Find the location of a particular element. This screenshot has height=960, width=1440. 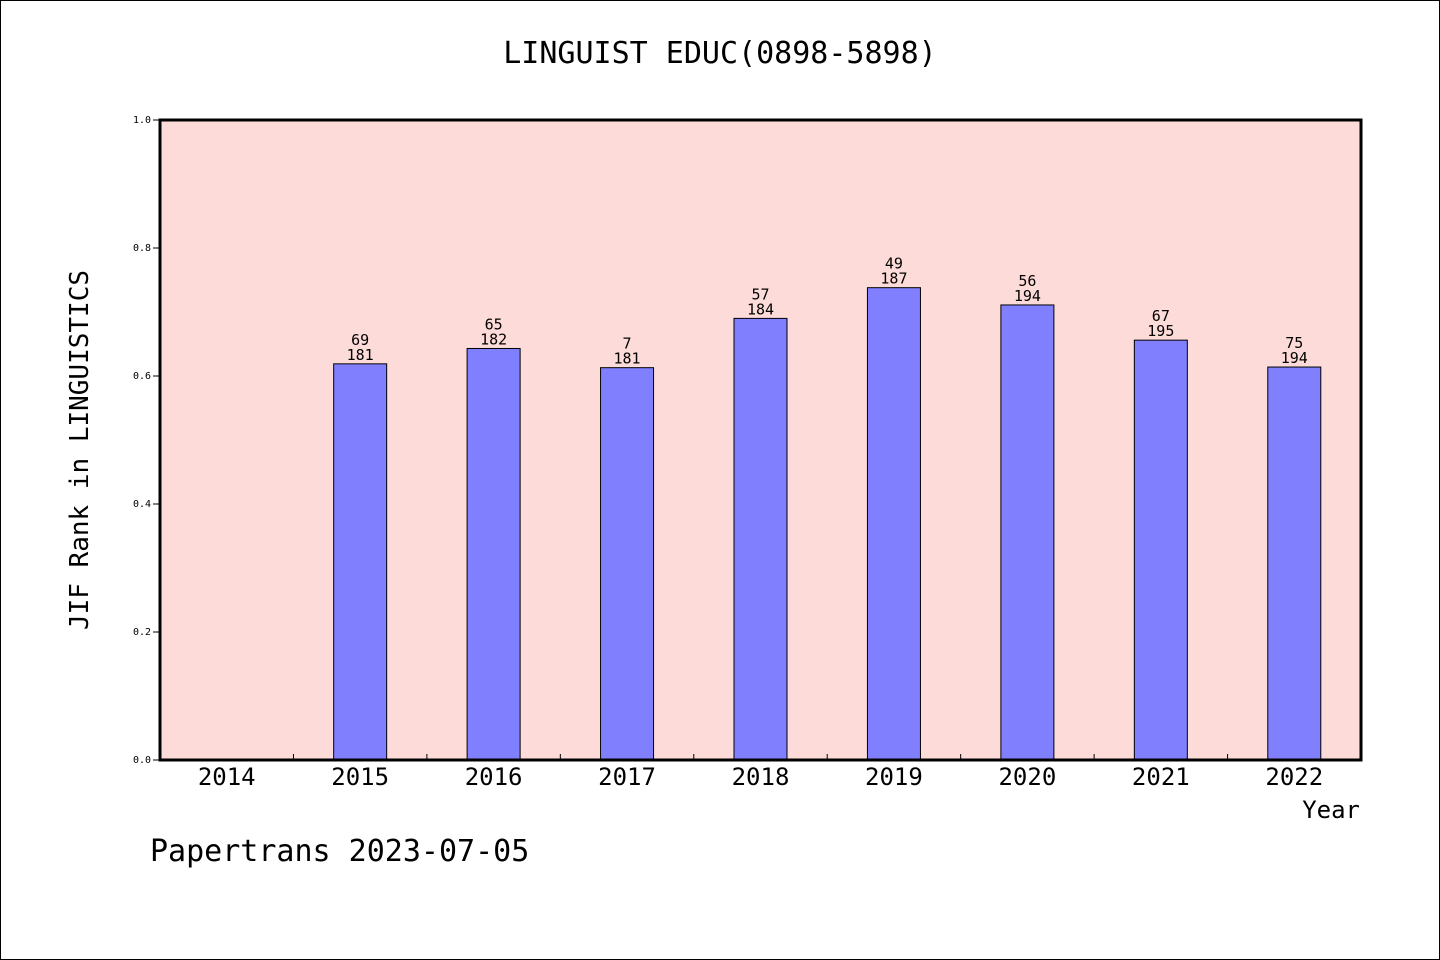

bar-rank-label: 69 is located at coordinates (360, 340).